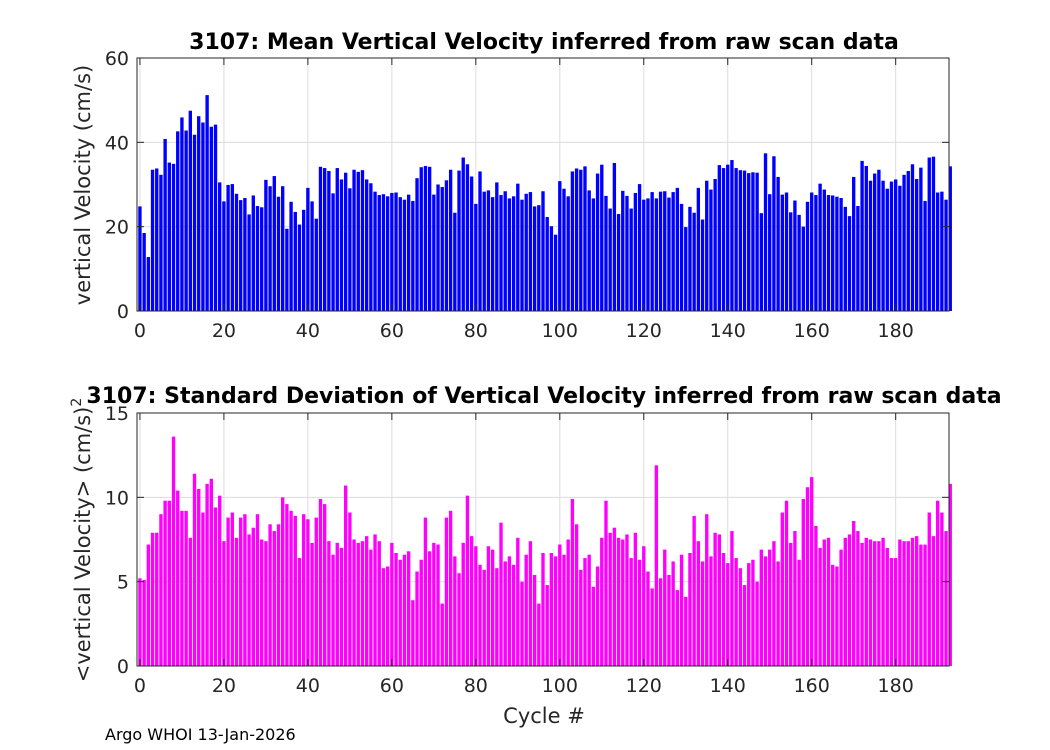  Describe the element at coordinates (560, 686) in the screenshot. I see `std-velocity-xtick-label: 100` at that location.